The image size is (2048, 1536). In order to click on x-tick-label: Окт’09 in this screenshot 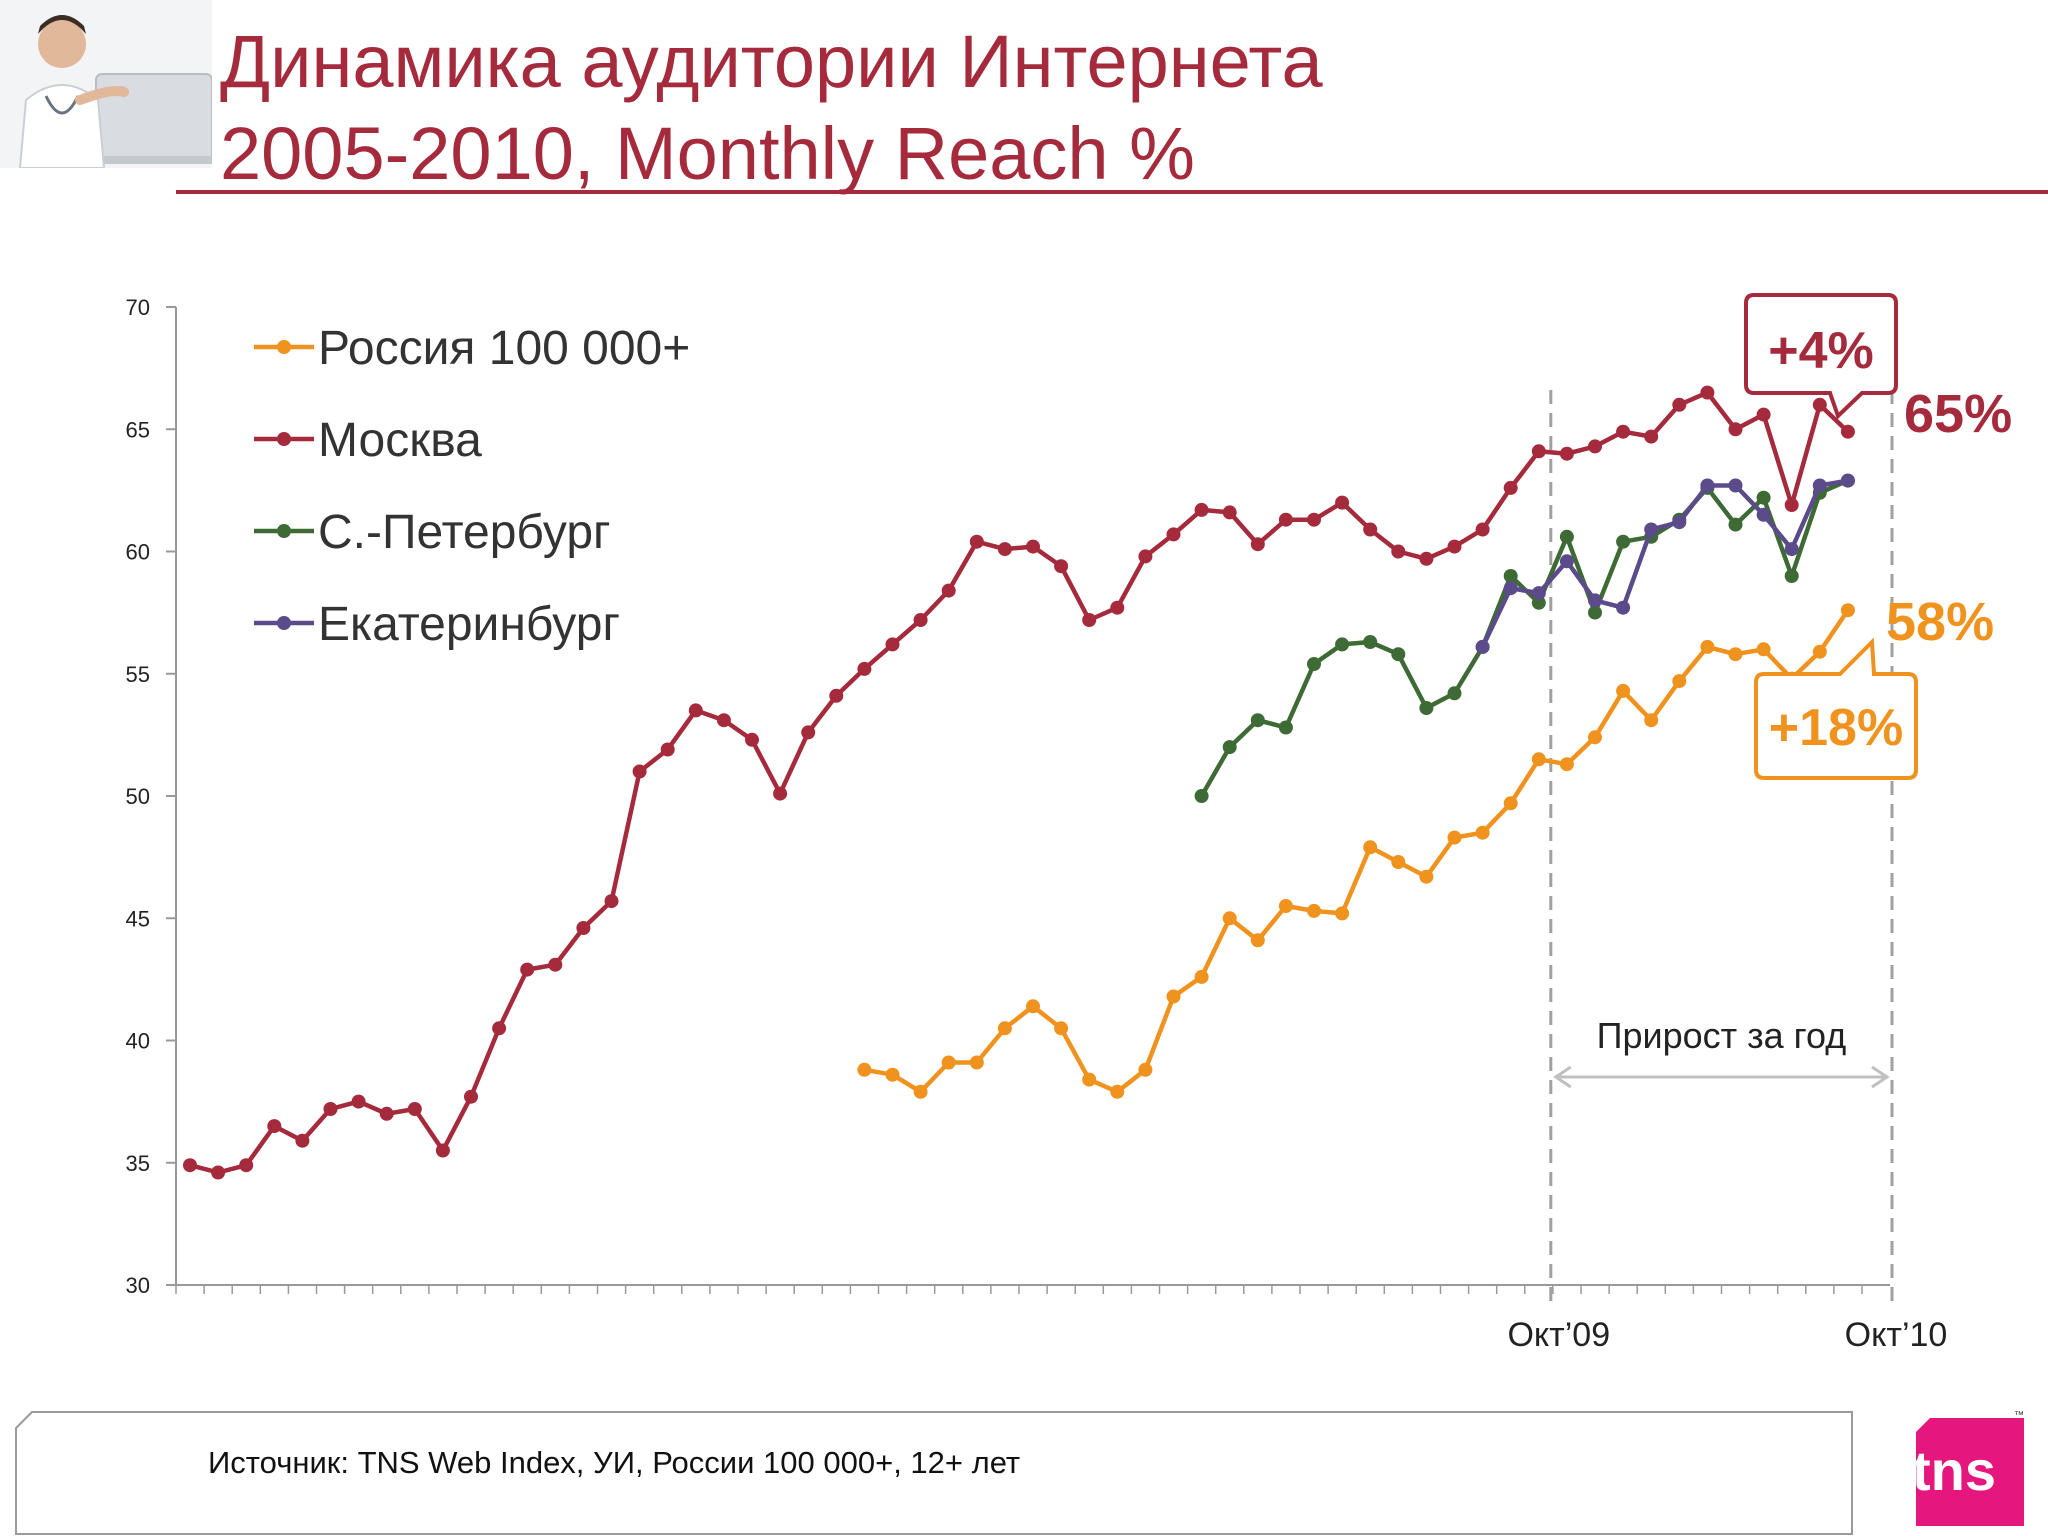, I will do `click(1558, 1335)`.